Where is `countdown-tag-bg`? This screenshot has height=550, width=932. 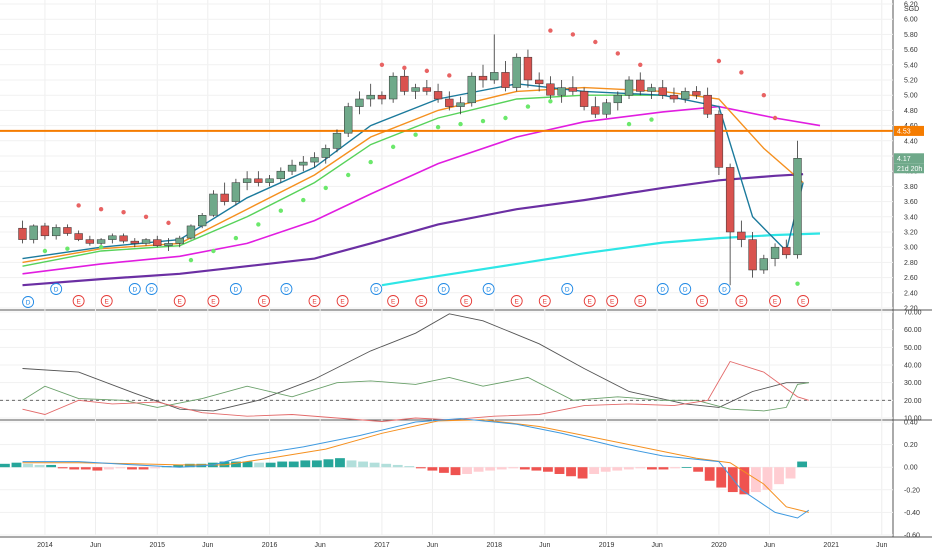
countdown-tag-bg is located at coordinates (909, 168).